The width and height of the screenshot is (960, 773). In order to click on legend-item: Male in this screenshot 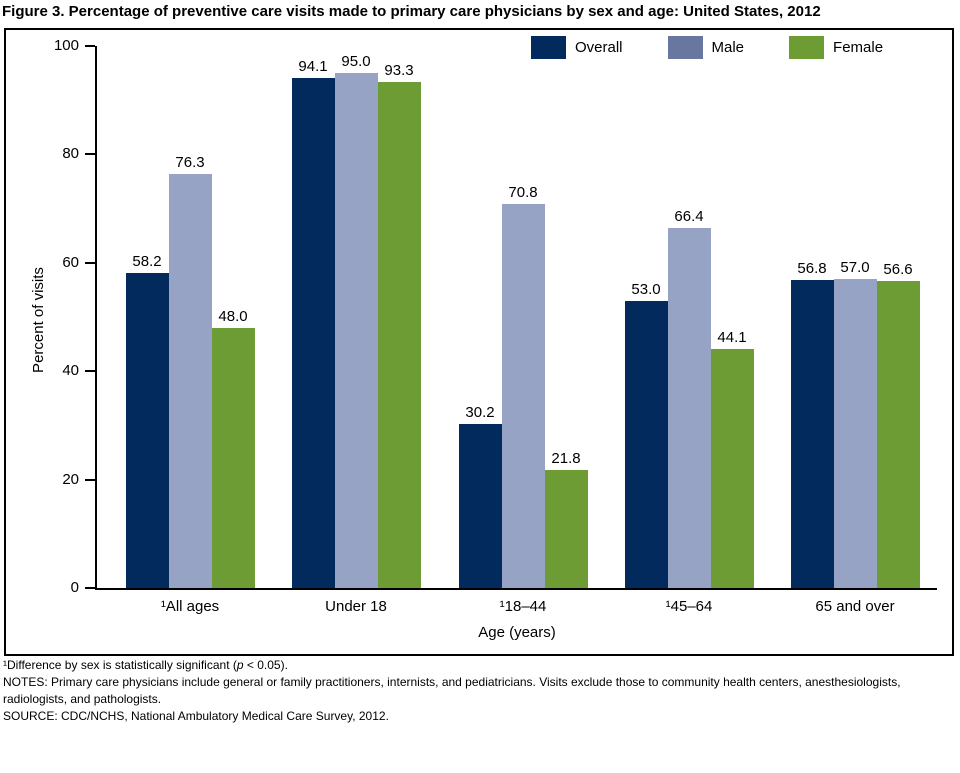, I will do `click(706, 47)`.